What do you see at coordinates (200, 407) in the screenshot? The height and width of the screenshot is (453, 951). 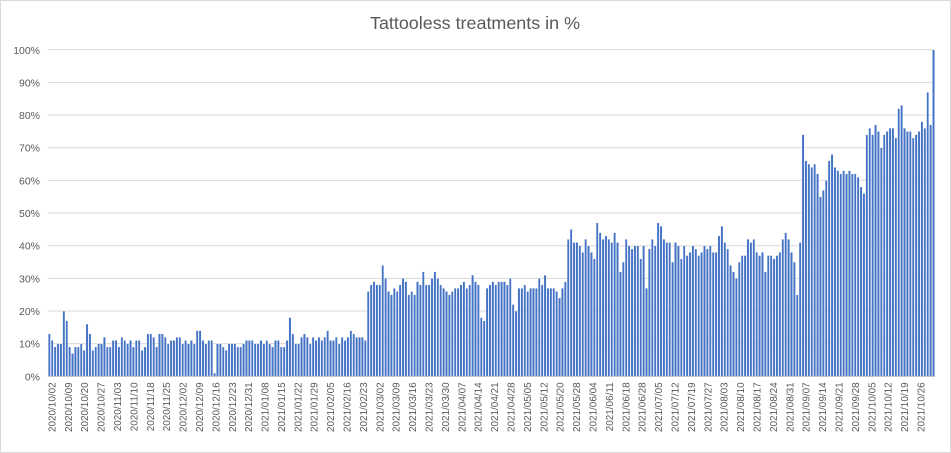 I see `x-tick-label: 2020/12/09` at bounding box center [200, 407].